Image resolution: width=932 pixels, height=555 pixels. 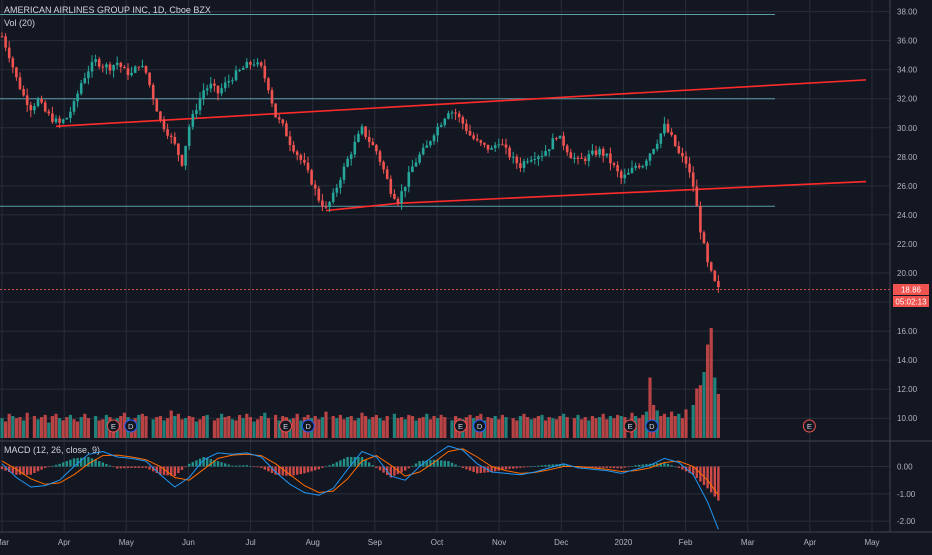 I want to click on trendline, so click(x=632, y=192).